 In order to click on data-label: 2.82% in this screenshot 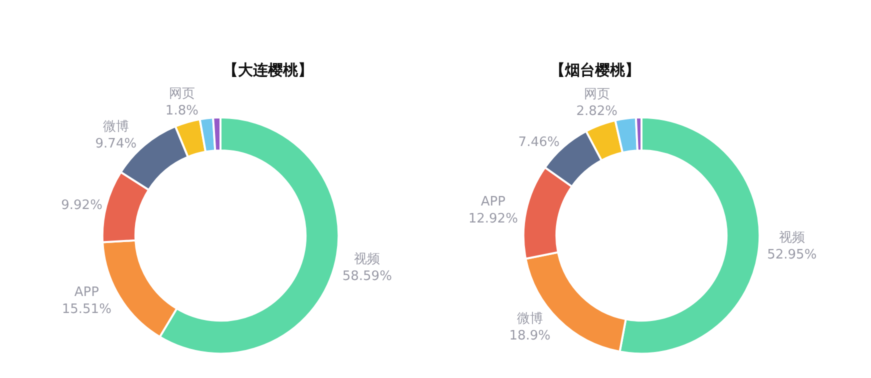, I will do `click(597, 111)`.